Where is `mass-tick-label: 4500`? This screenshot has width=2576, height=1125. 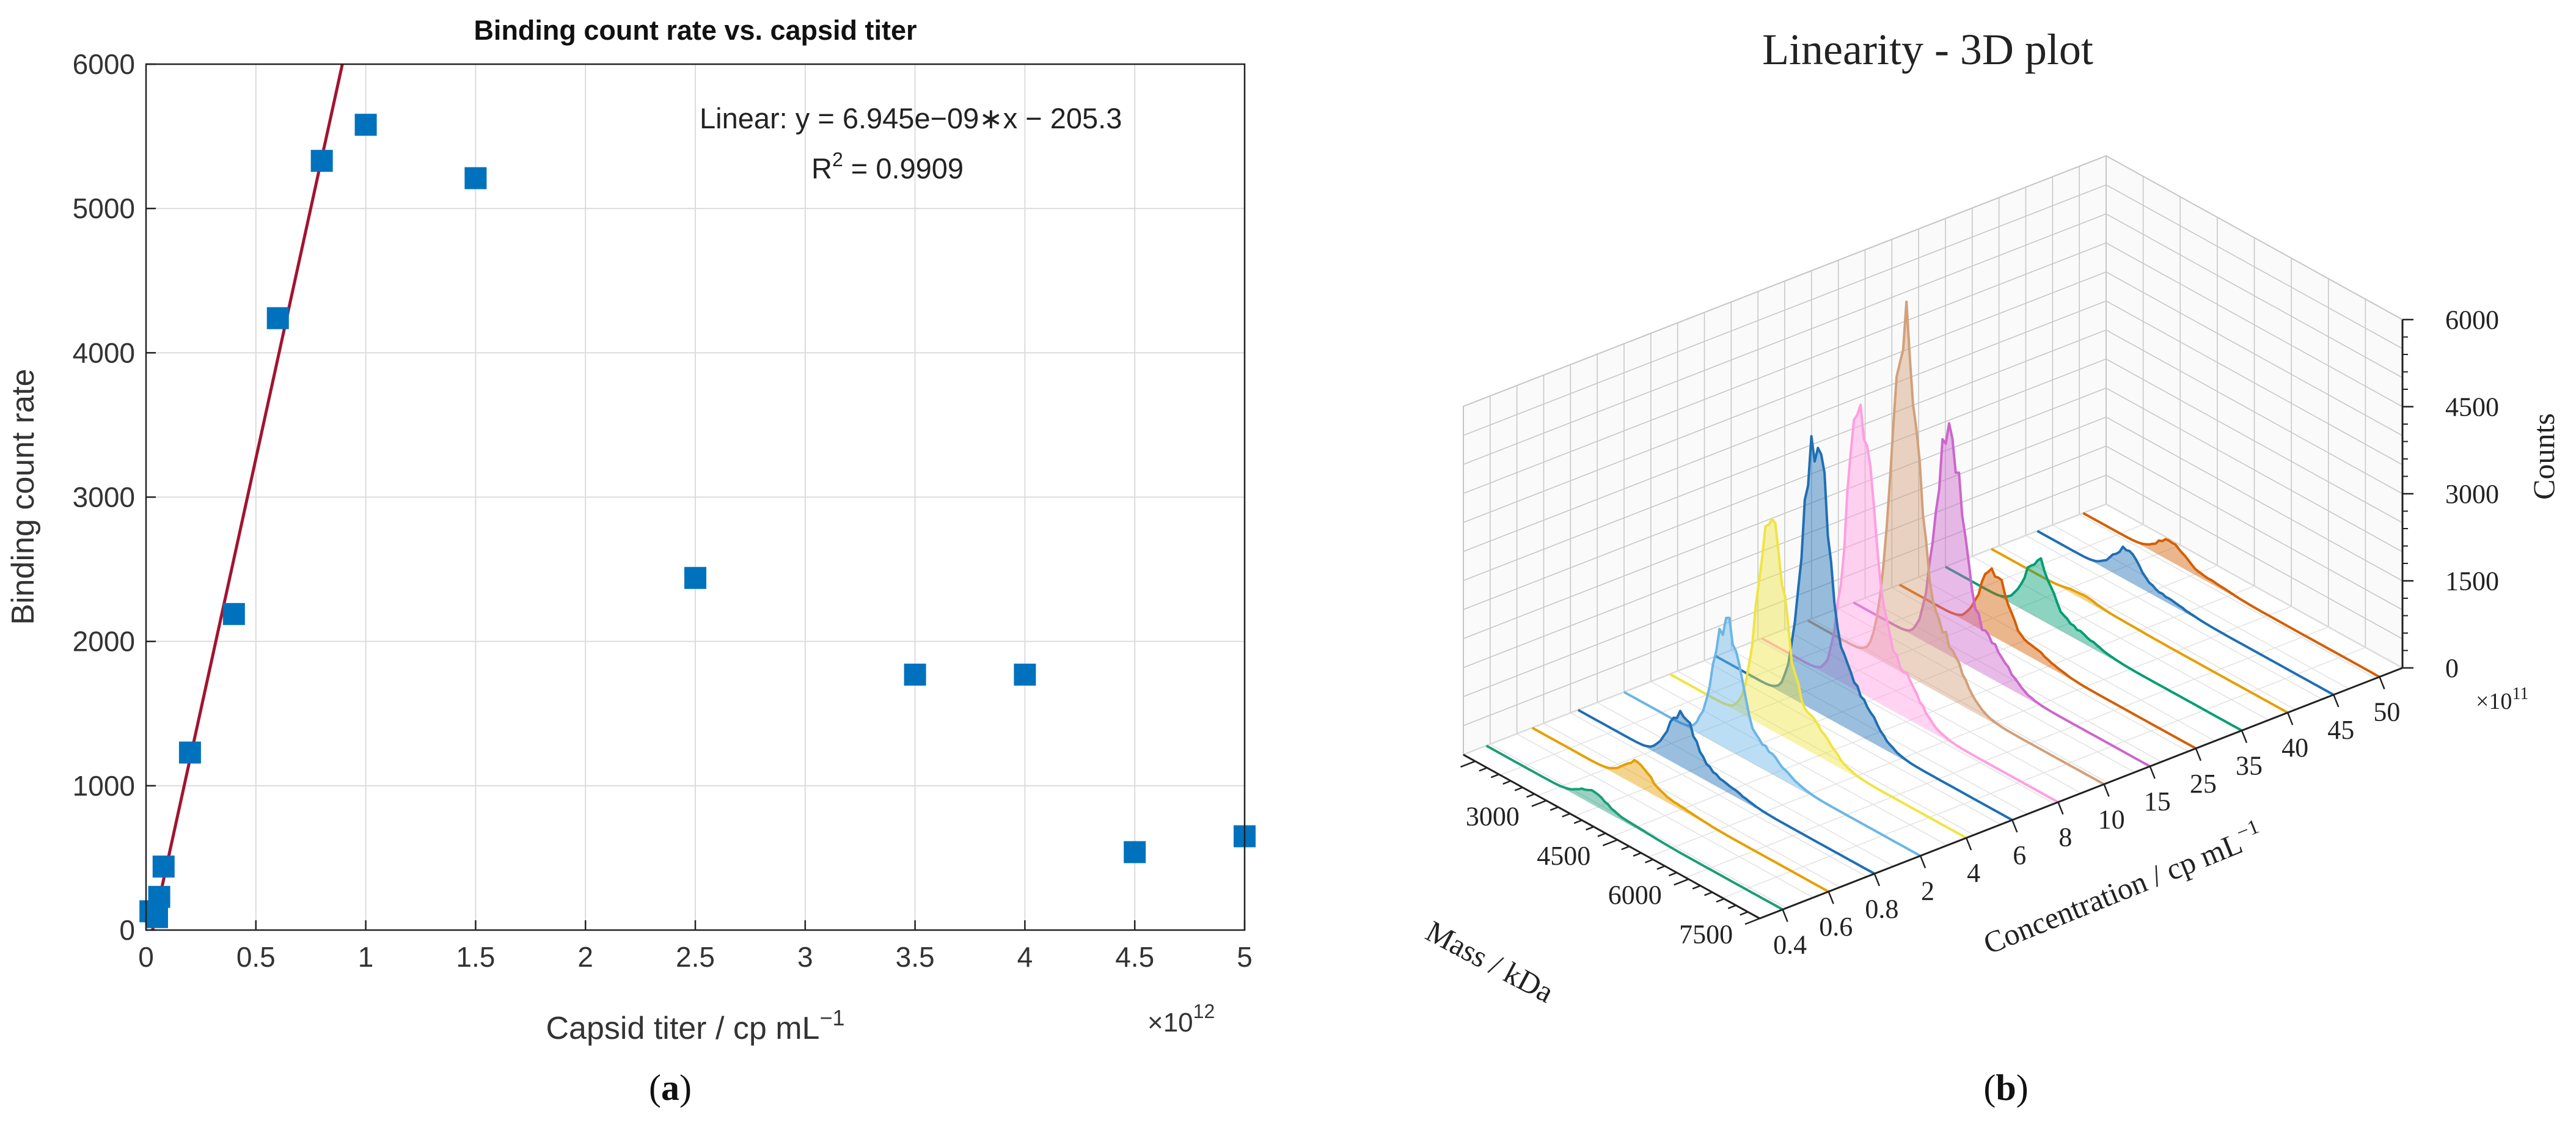
mass-tick-label: 4500 is located at coordinates (1563, 856).